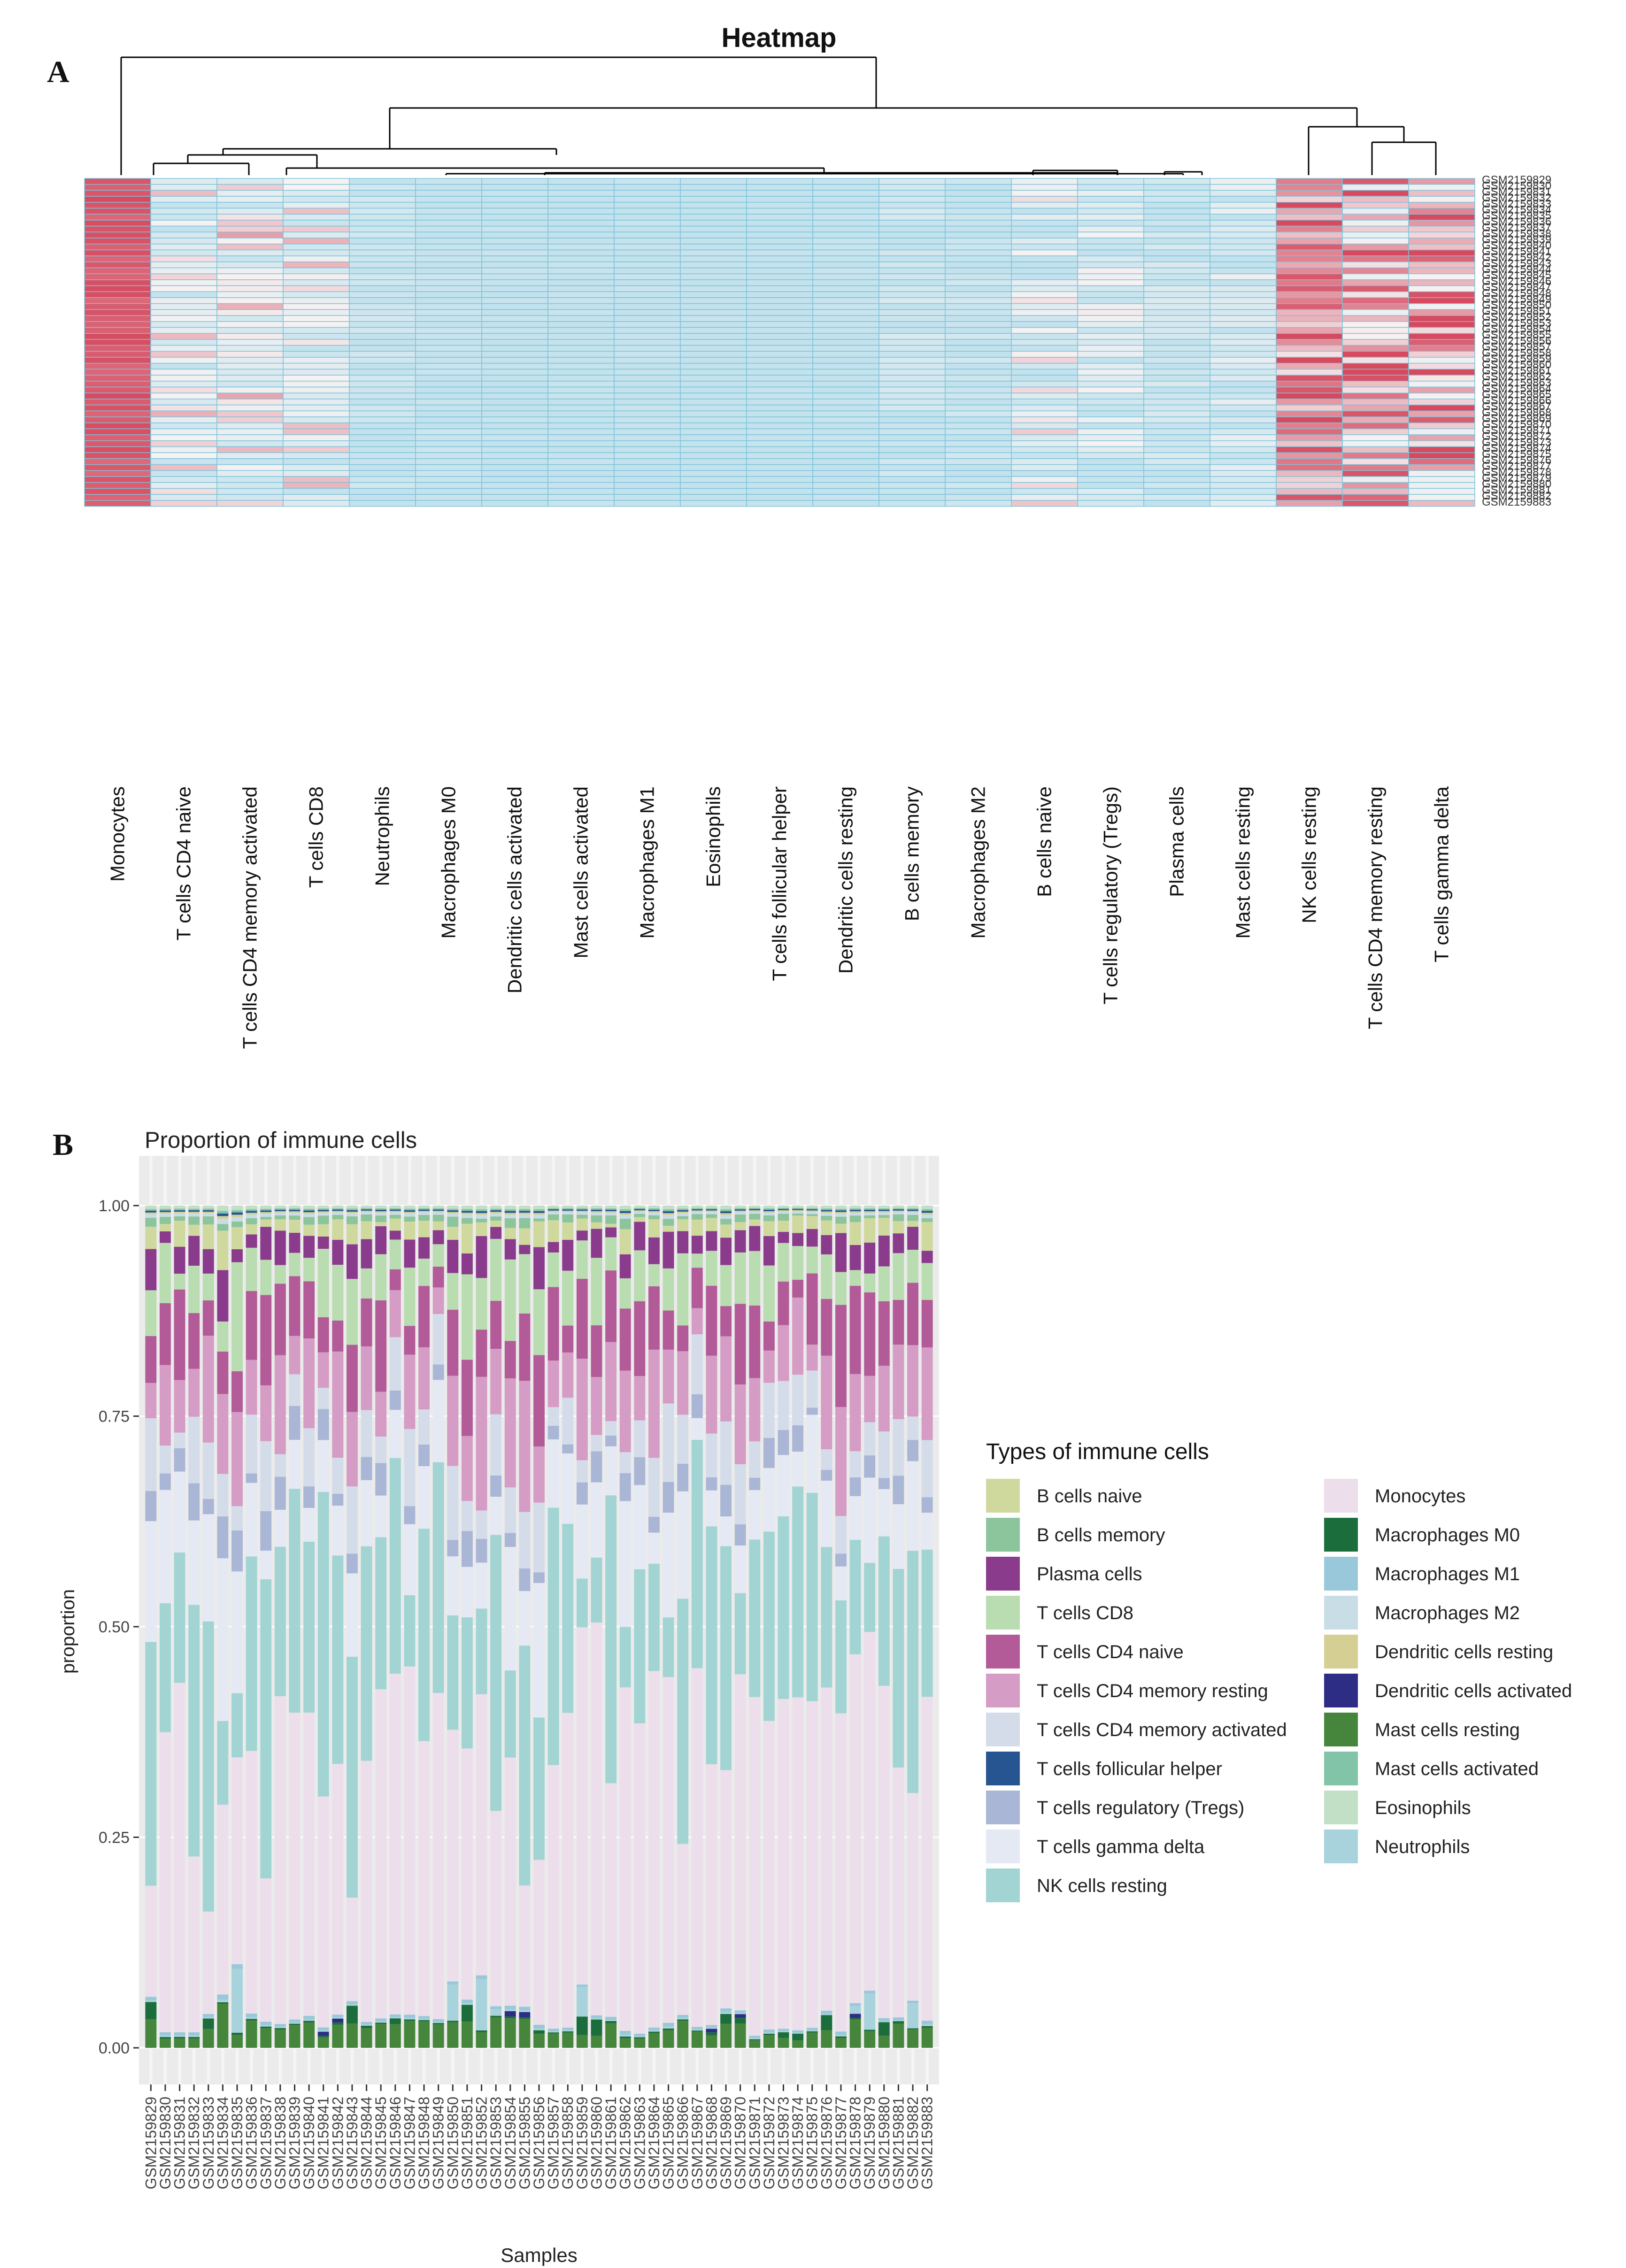 The image size is (1626, 2268). Describe the element at coordinates (280, 2143) in the screenshot. I see `x-tick-label: GSM2159838` at that location.